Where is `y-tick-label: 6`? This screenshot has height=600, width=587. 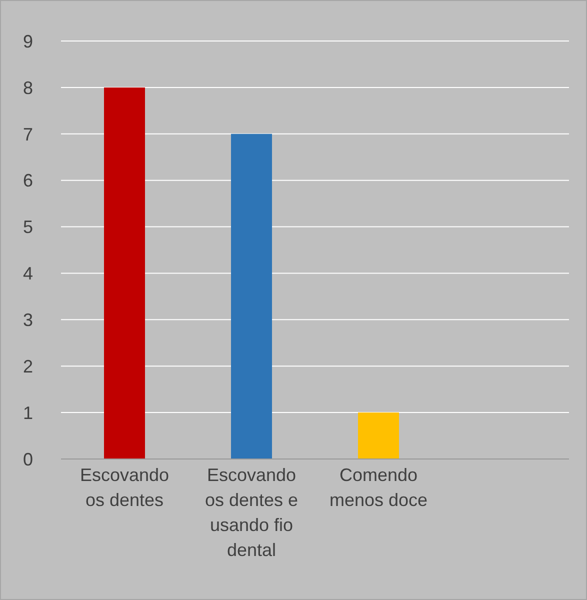
y-tick-label: 6 is located at coordinates (27, 180).